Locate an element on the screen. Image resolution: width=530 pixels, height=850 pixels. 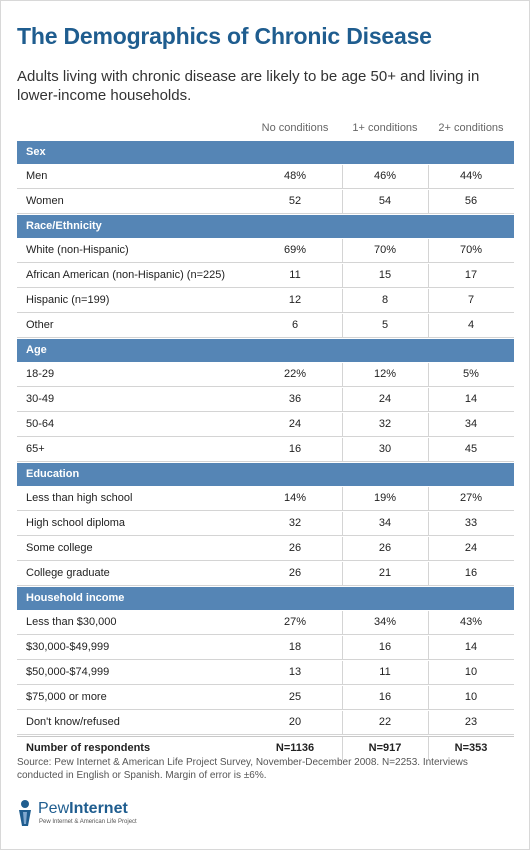
row-label: 50-64 is located at coordinates (40, 424).